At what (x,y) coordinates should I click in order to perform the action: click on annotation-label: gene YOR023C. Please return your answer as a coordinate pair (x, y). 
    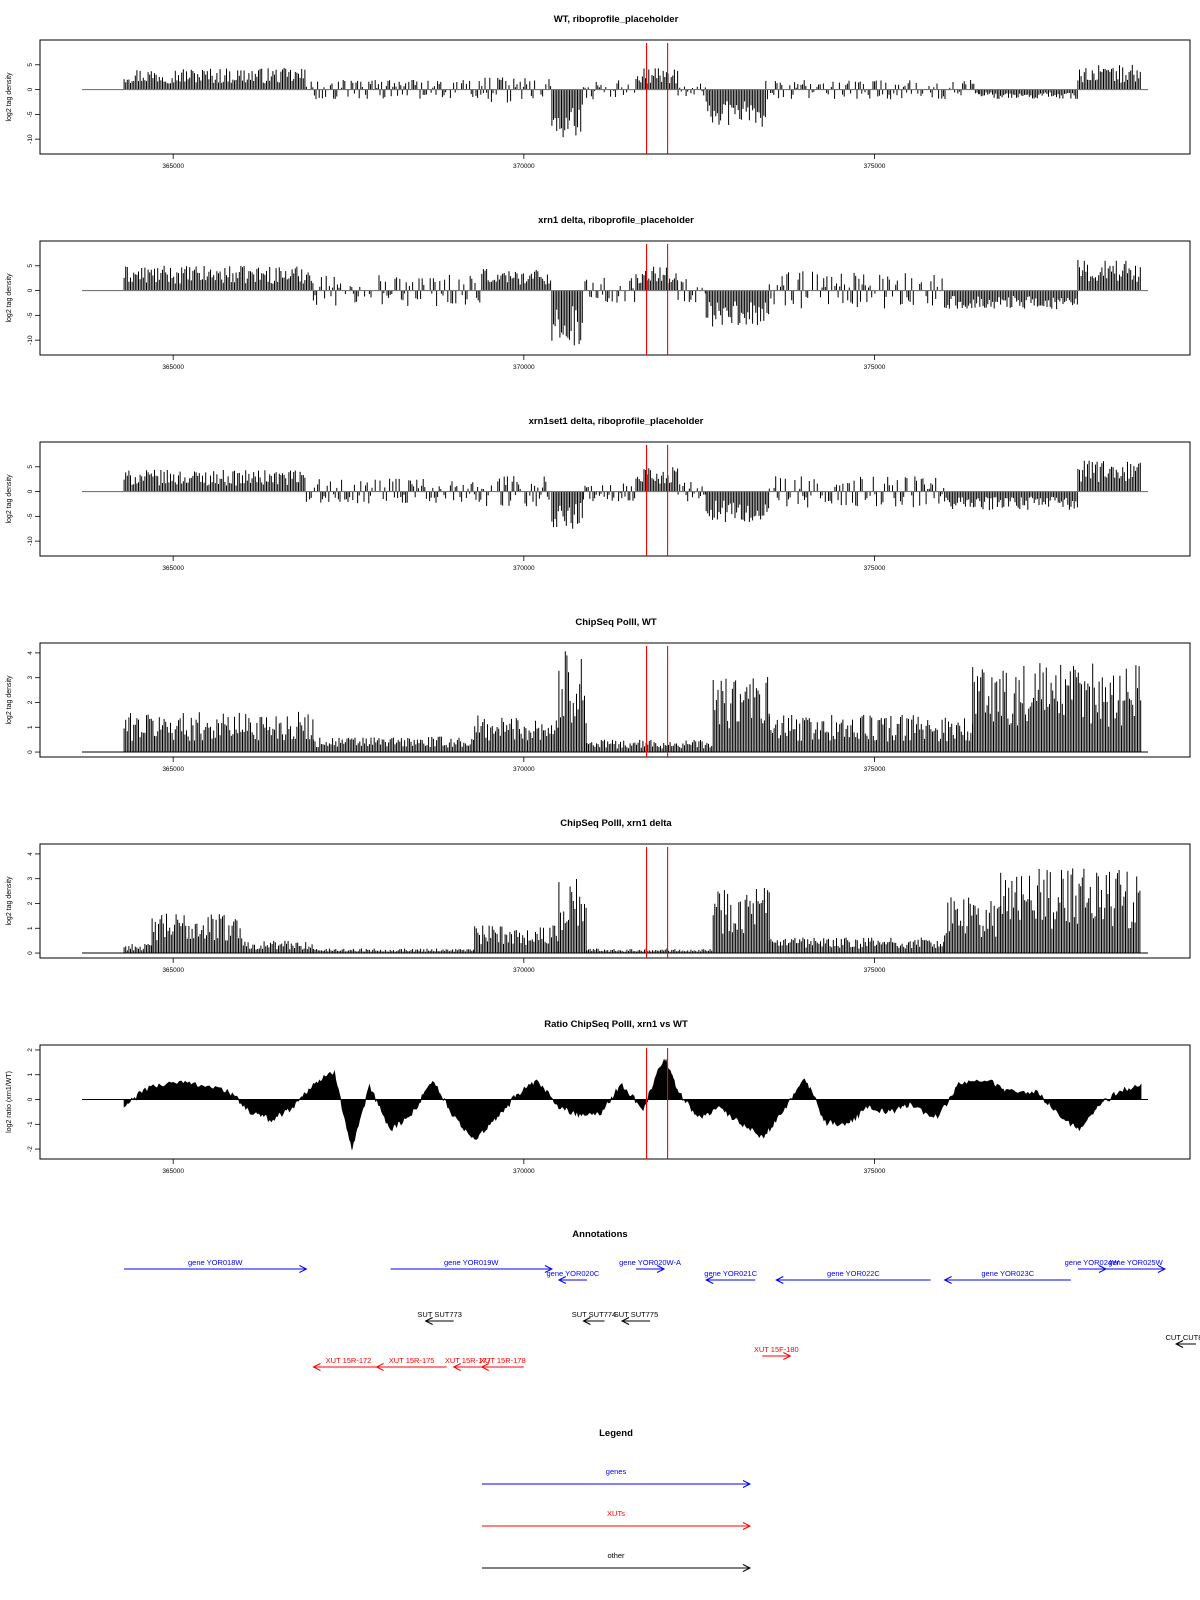
    Looking at the image, I should click on (1007, 1273).